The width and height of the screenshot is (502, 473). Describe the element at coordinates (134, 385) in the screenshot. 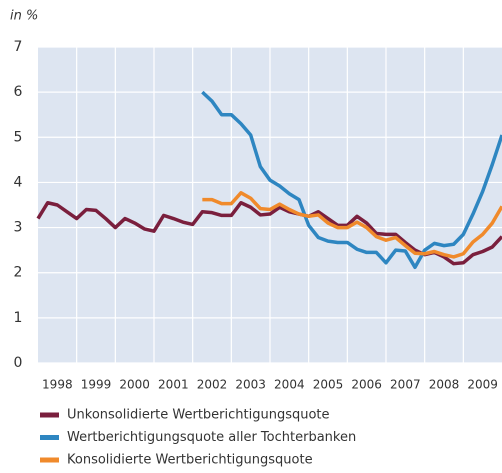

I see `x-tick-label: 2000` at that location.